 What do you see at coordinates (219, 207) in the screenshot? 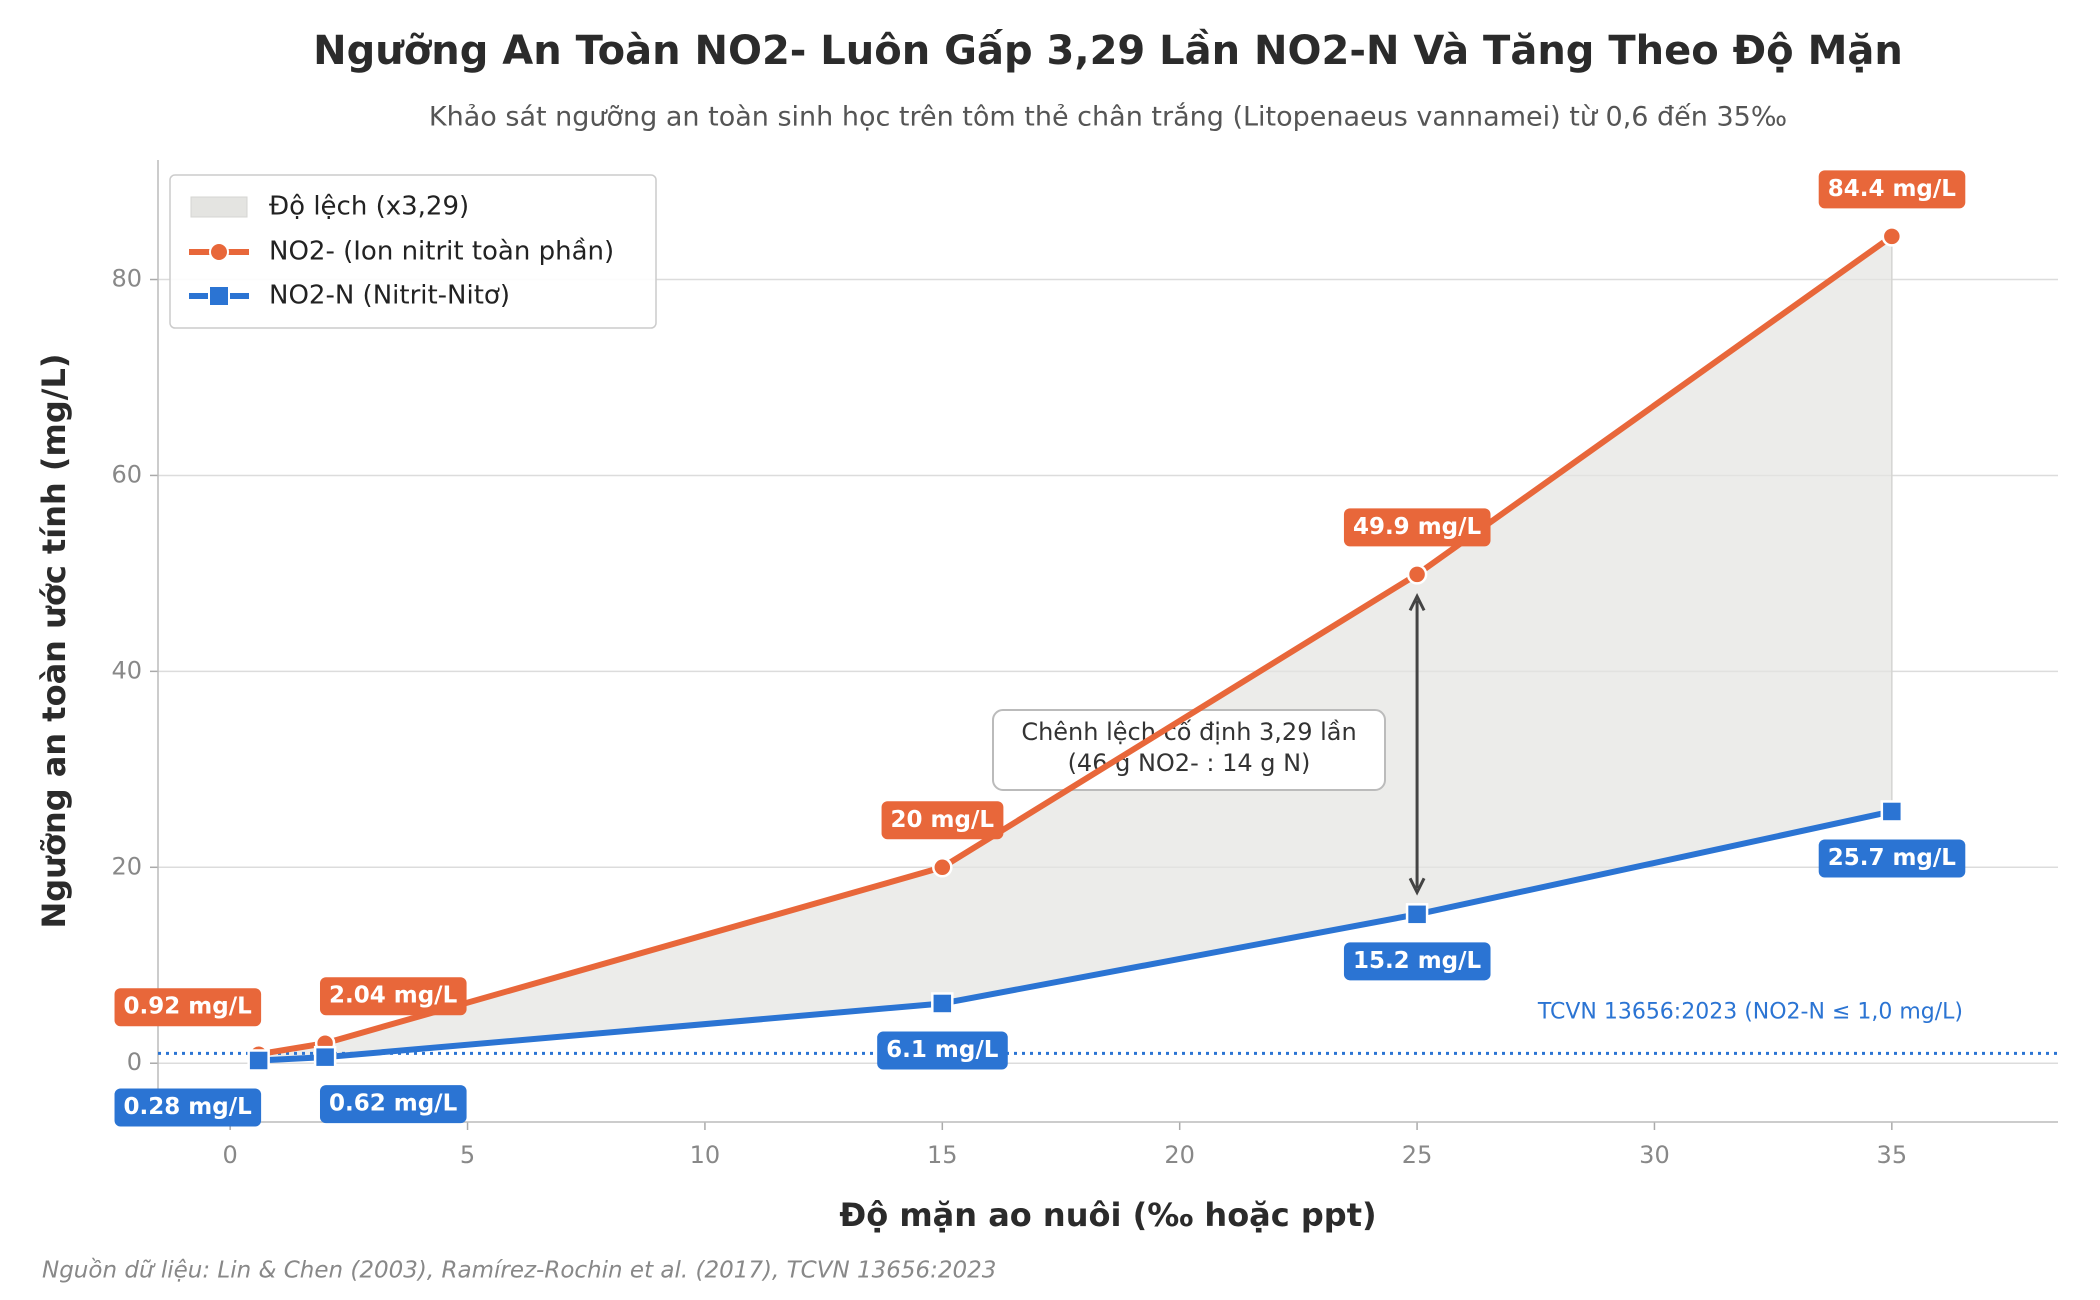
I see `legend-swatch` at bounding box center [219, 207].